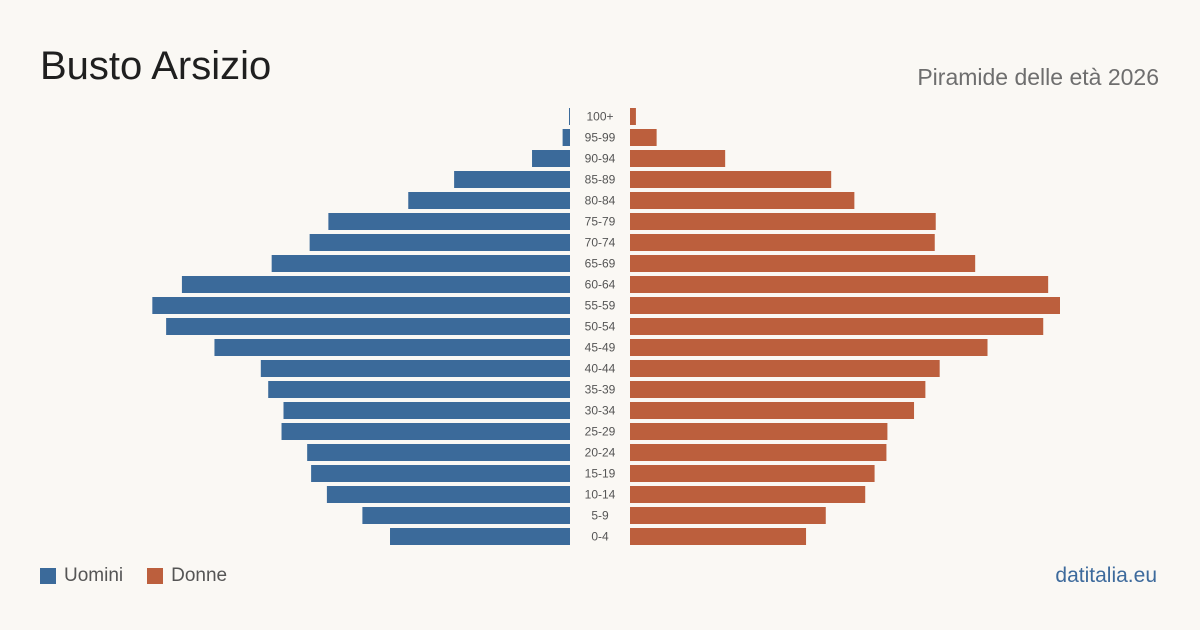  What do you see at coordinates (600, 495) in the screenshot?
I see `age-label-10-14: 10-14` at bounding box center [600, 495].